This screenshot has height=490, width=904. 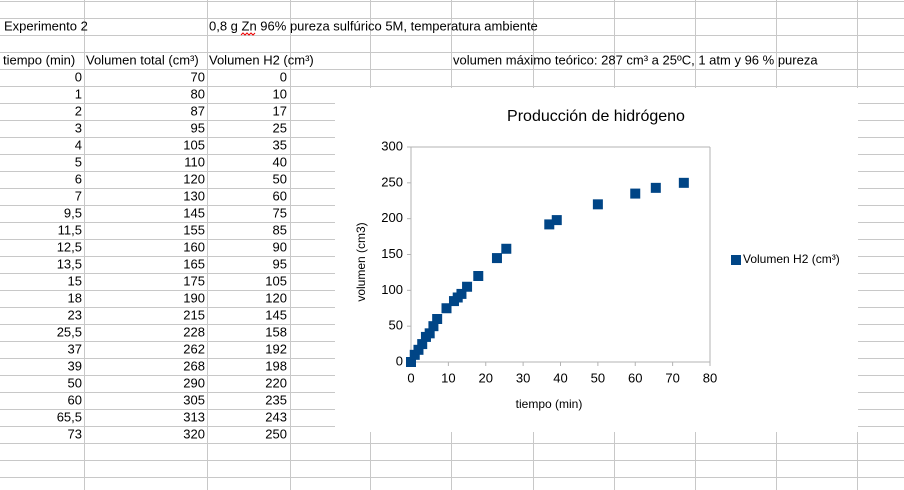 What do you see at coordinates (280, 144) in the screenshot?
I see `cell: 35` at bounding box center [280, 144].